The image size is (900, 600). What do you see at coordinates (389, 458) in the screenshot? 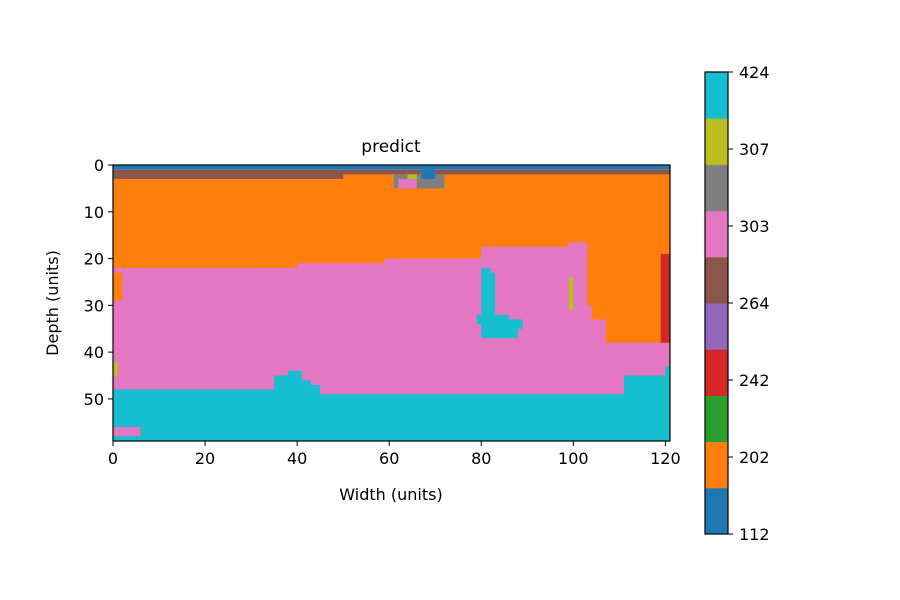
I see `x-tick-label: 60` at bounding box center [389, 458].